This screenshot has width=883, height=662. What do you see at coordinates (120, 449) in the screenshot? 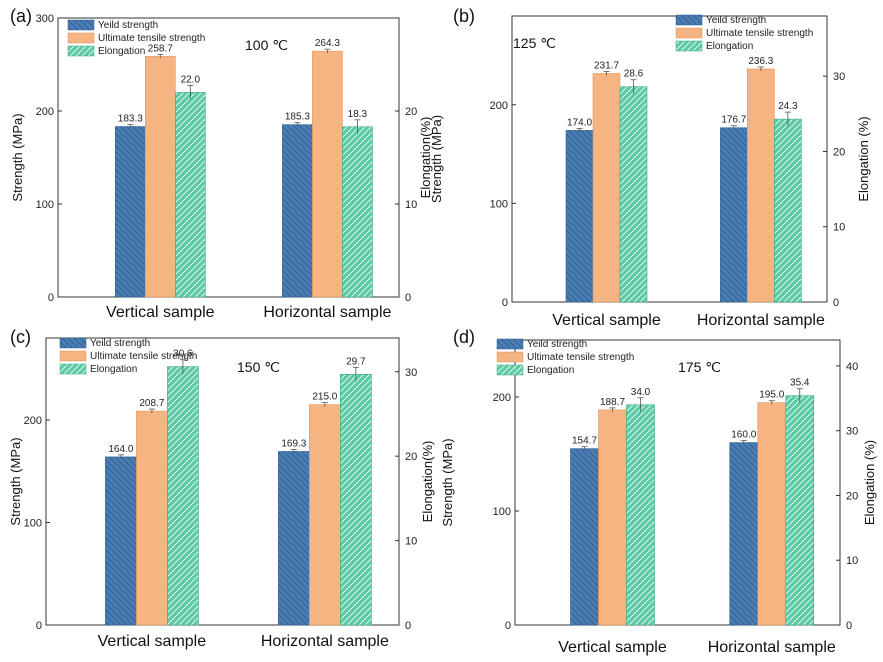
I see `bar-value-label: 164.0` at bounding box center [120, 449].